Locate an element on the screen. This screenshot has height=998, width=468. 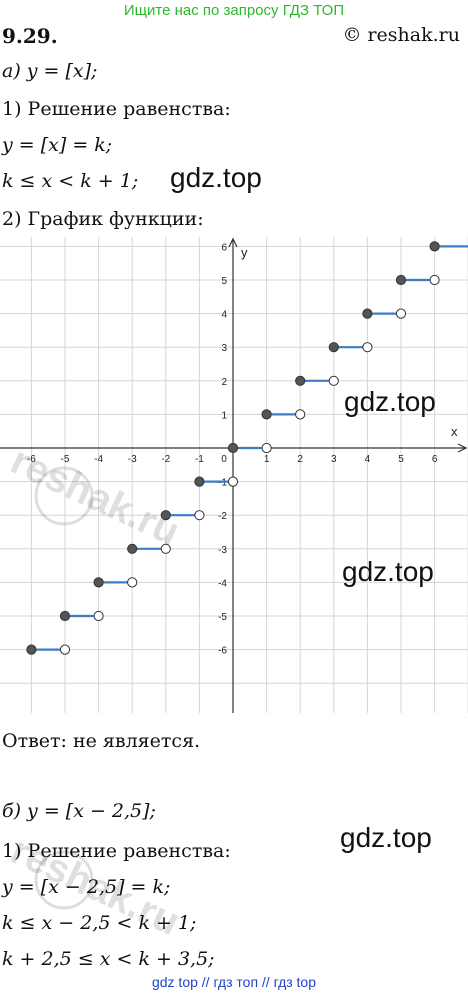
x-tick-label: 2 is located at coordinates (300, 459).